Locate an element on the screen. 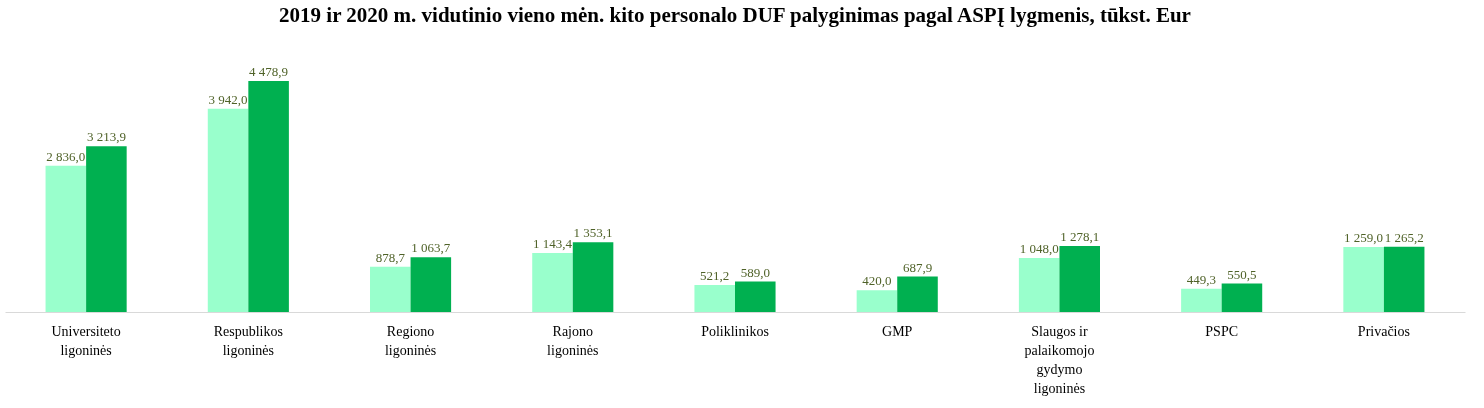 Image resolution: width=1484 pixels, height=408 pixels. data-label: 1 278,1 is located at coordinates (1080, 237).